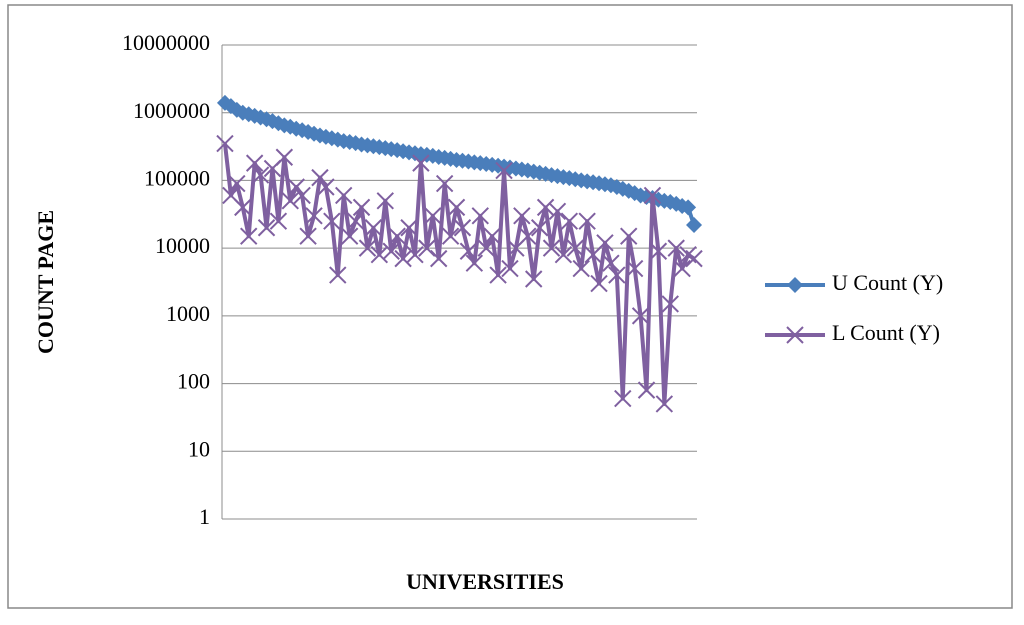 The image size is (1024, 625). I want to click on y-tick-label: 100000, so click(177, 177).